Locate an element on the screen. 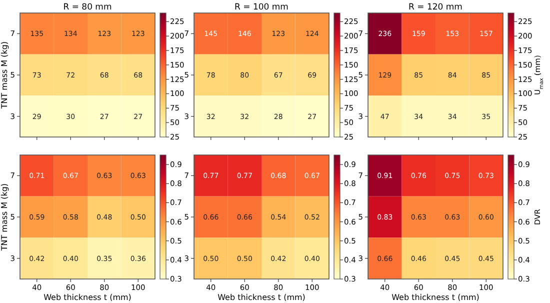 Image resolution: width=550 pixels, height=303 pixels. chart-title: R = 80 mm is located at coordinates (87, 7).